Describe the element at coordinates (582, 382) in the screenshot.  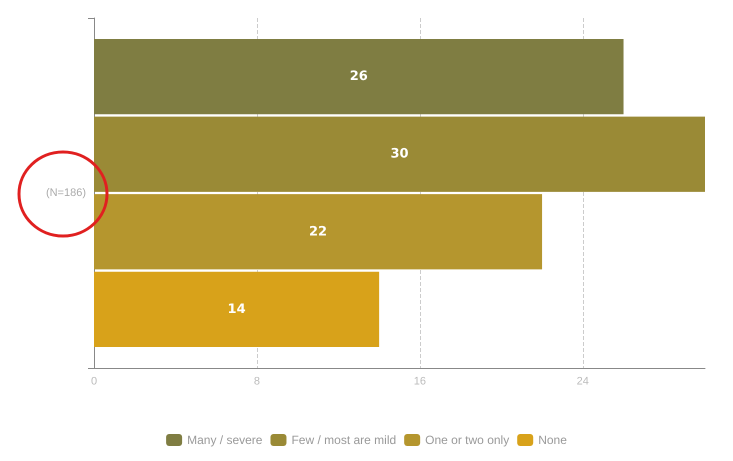
I see `x-tick-label: 24` at that location.